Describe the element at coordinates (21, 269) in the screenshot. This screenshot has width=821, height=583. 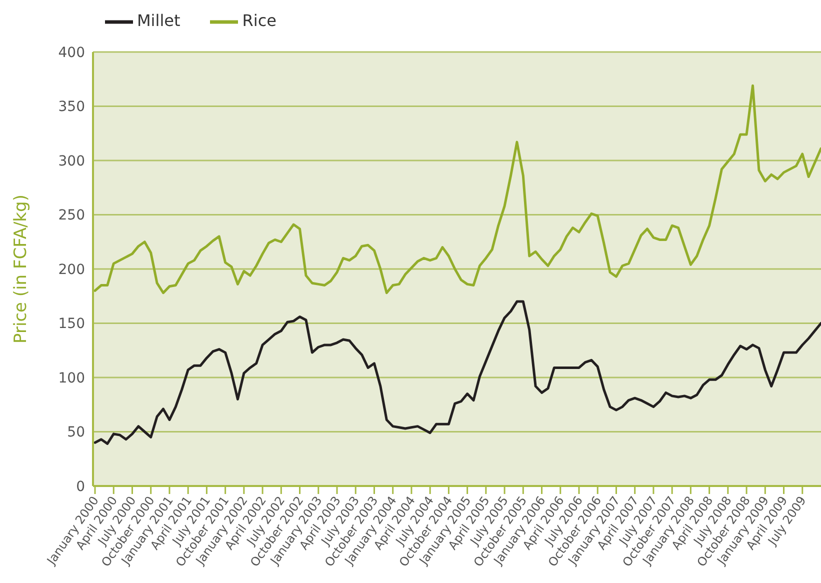
I see `y-axis-title: Price (in FCFA/kg)` at that location.